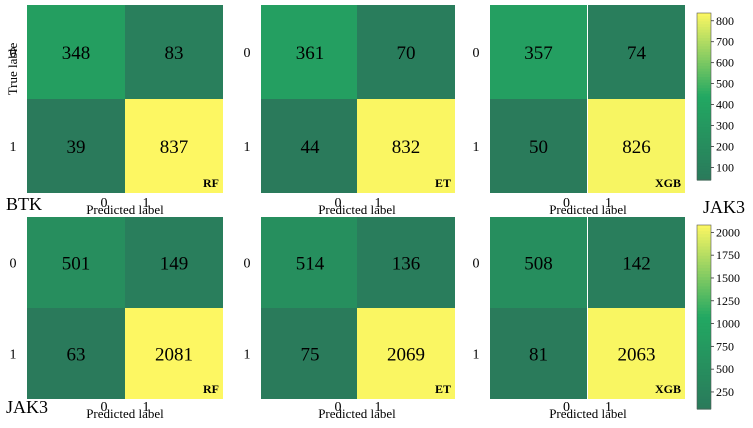 This screenshot has width=753, height=428. I want to click on cell-value-label: 357, so click(538, 53).